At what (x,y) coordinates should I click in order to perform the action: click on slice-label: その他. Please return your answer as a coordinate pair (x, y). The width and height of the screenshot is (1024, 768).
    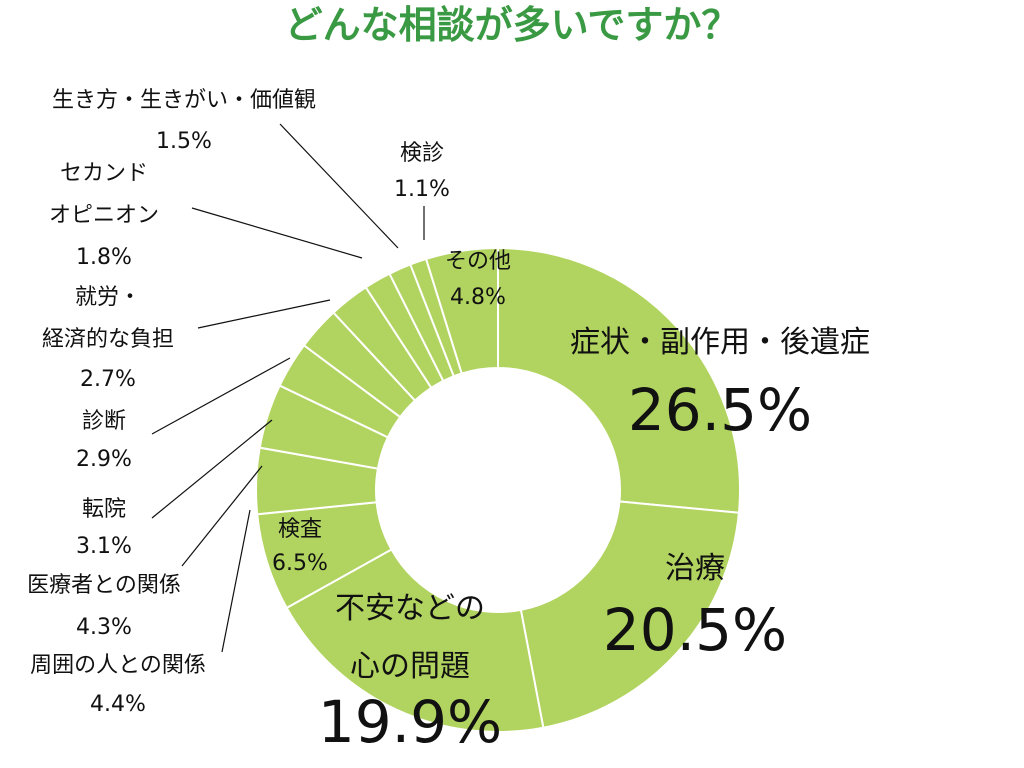
    Looking at the image, I should click on (478, 261).